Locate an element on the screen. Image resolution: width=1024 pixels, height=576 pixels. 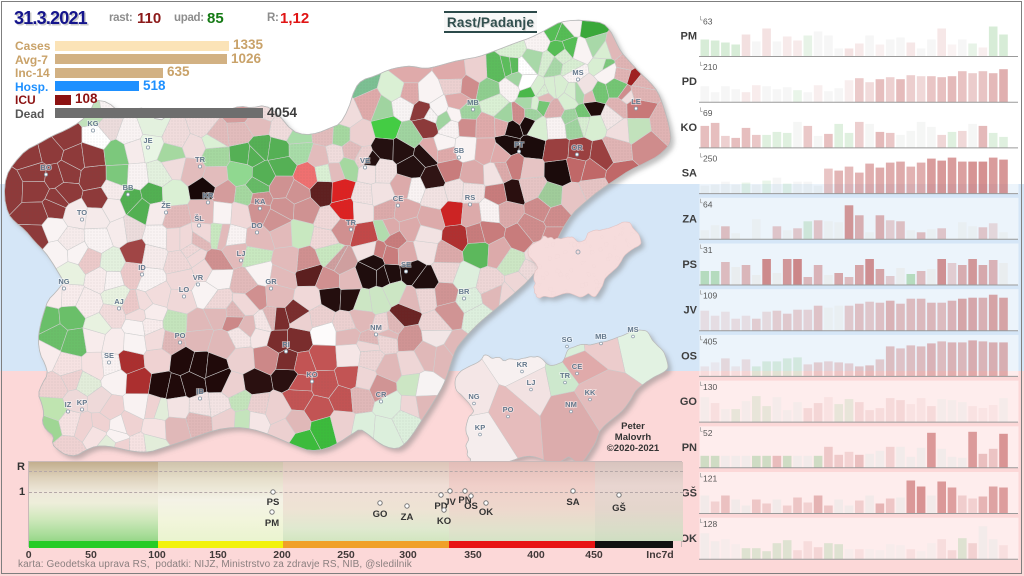
svg-text: BR is located at coordinates (464, 291).